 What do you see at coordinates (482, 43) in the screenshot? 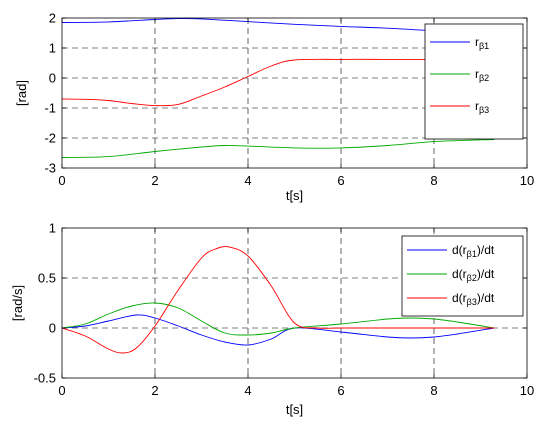
I see `legend-label-1: rβ1` at bounding box center [482, 43].